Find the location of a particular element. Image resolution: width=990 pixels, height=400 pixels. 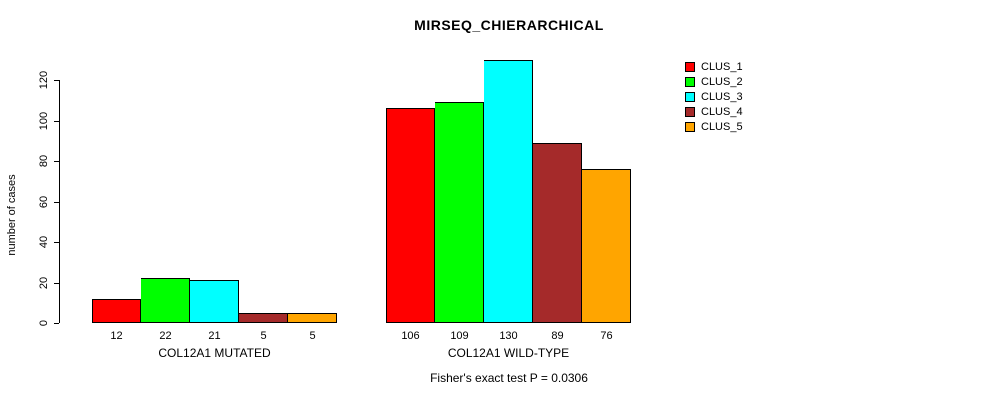

bar-clus_2-group2 is located at coordinates (459, 212).